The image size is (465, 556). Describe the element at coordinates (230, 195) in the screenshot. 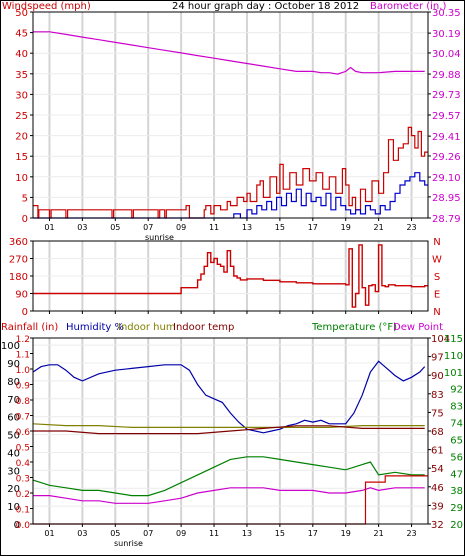

I see `average-wind-line` at that location.